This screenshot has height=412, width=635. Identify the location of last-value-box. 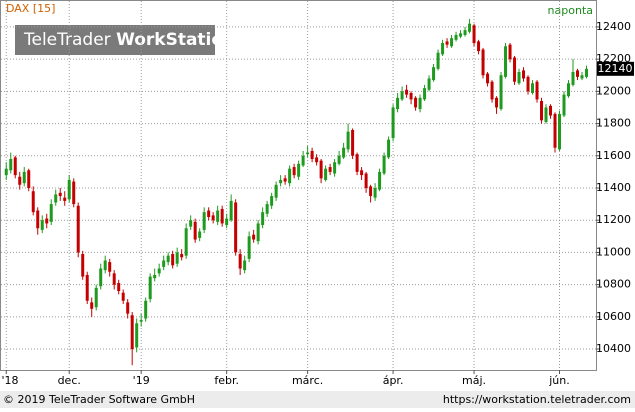
(615, 68).